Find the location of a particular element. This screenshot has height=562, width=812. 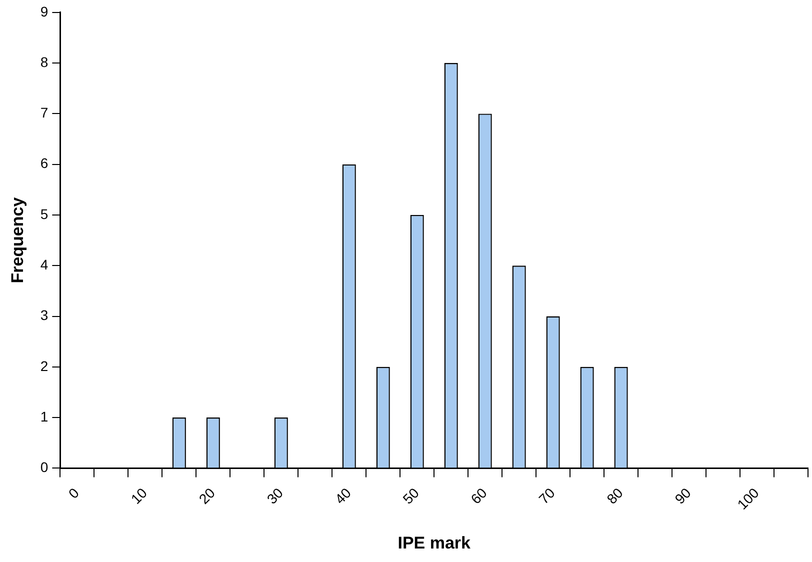

y-tick-label: 8 is located at coordinates (44, 62).